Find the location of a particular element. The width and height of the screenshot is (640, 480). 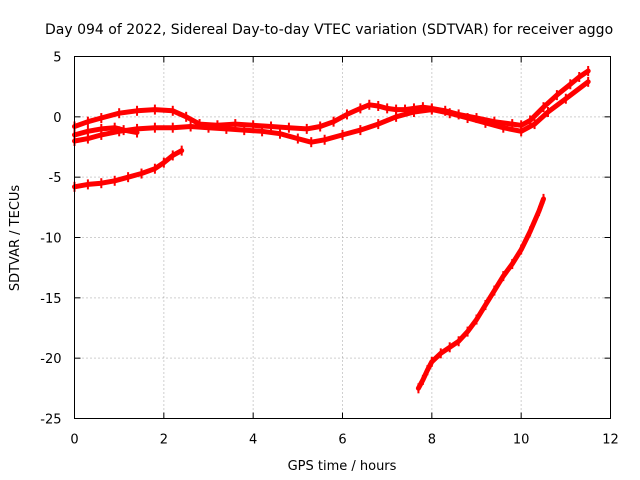

y-tick-label: -5 is located at coordinates (55, 178).